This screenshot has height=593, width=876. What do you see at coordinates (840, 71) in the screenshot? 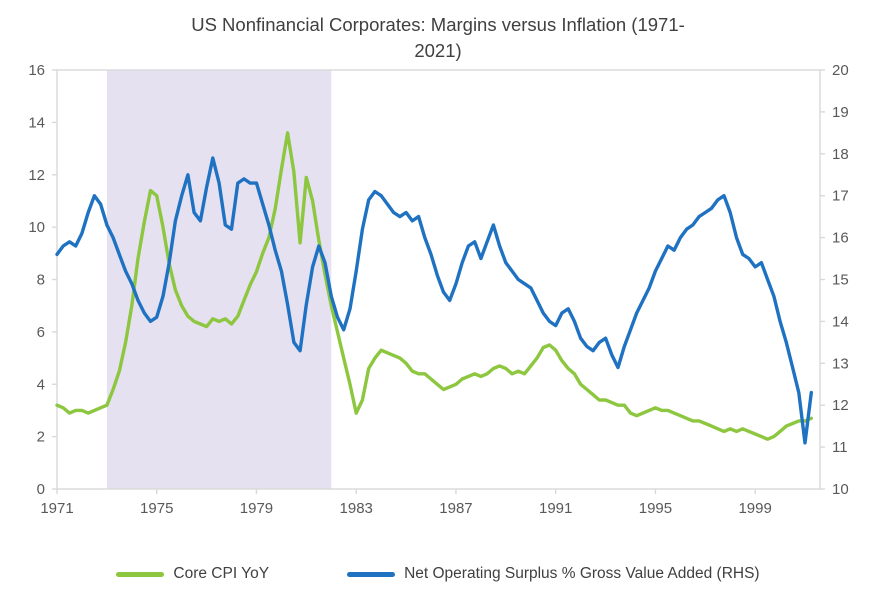
I see `right-axis-tick-label: 20` at bounding box center [840, 71].